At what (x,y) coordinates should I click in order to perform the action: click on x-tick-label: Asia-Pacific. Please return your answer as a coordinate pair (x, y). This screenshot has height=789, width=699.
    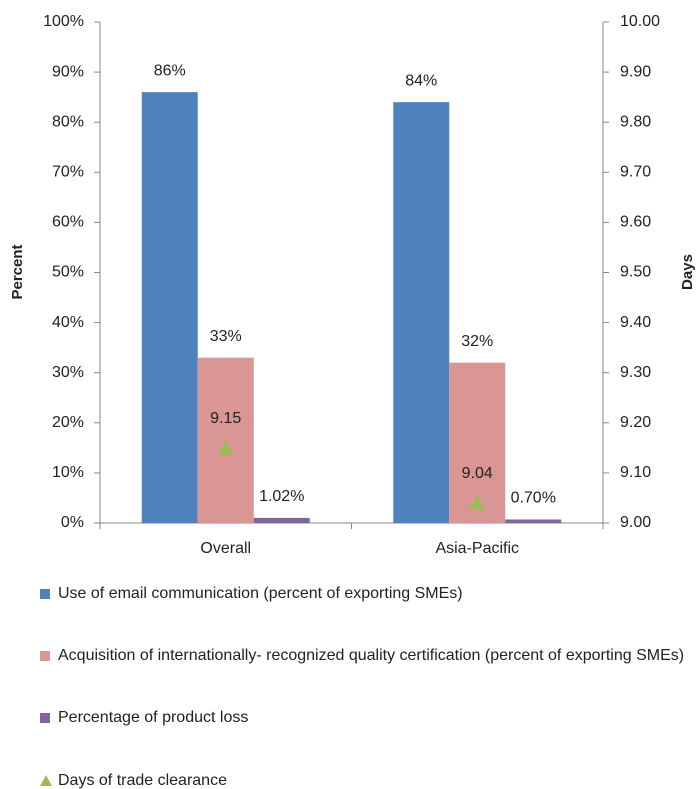
    Looking at the image, I should click on (477, 548).